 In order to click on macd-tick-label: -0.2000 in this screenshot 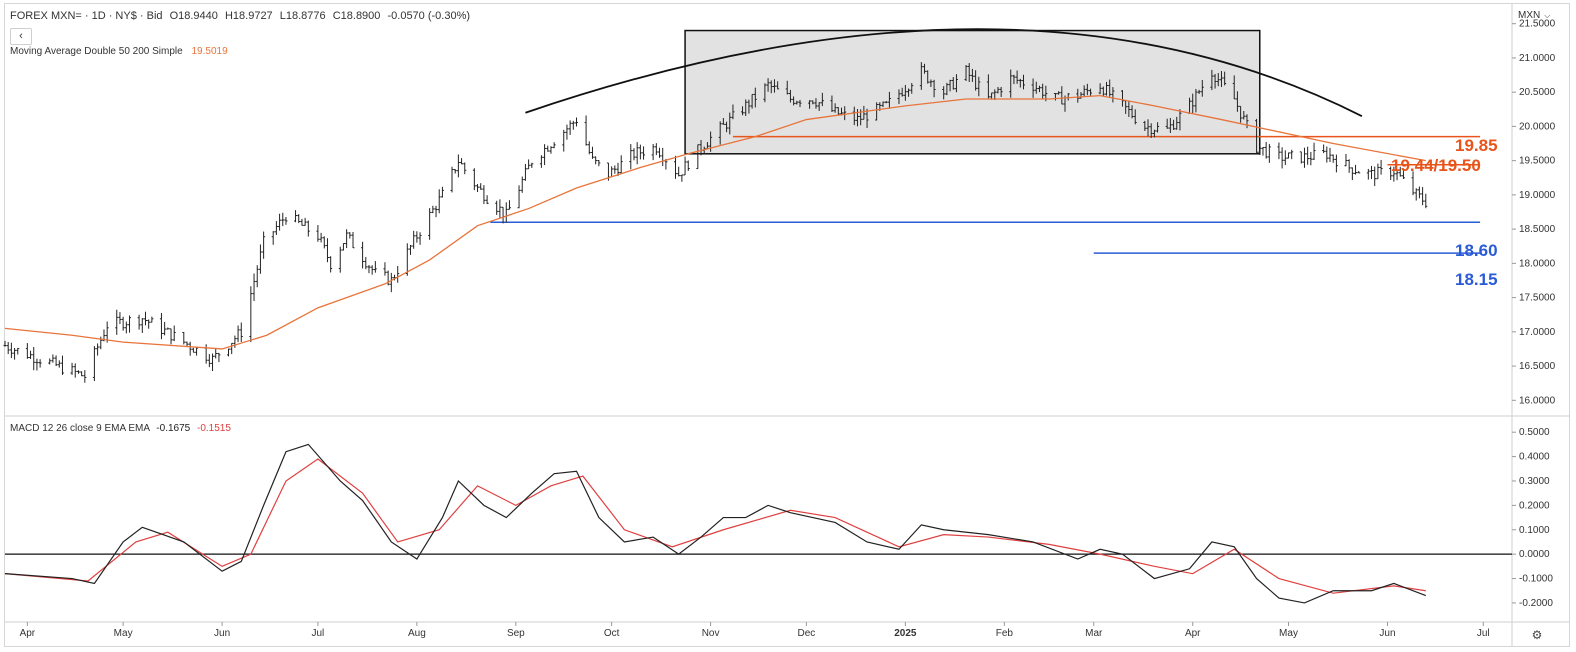, I will do `click(1536, 603)`.